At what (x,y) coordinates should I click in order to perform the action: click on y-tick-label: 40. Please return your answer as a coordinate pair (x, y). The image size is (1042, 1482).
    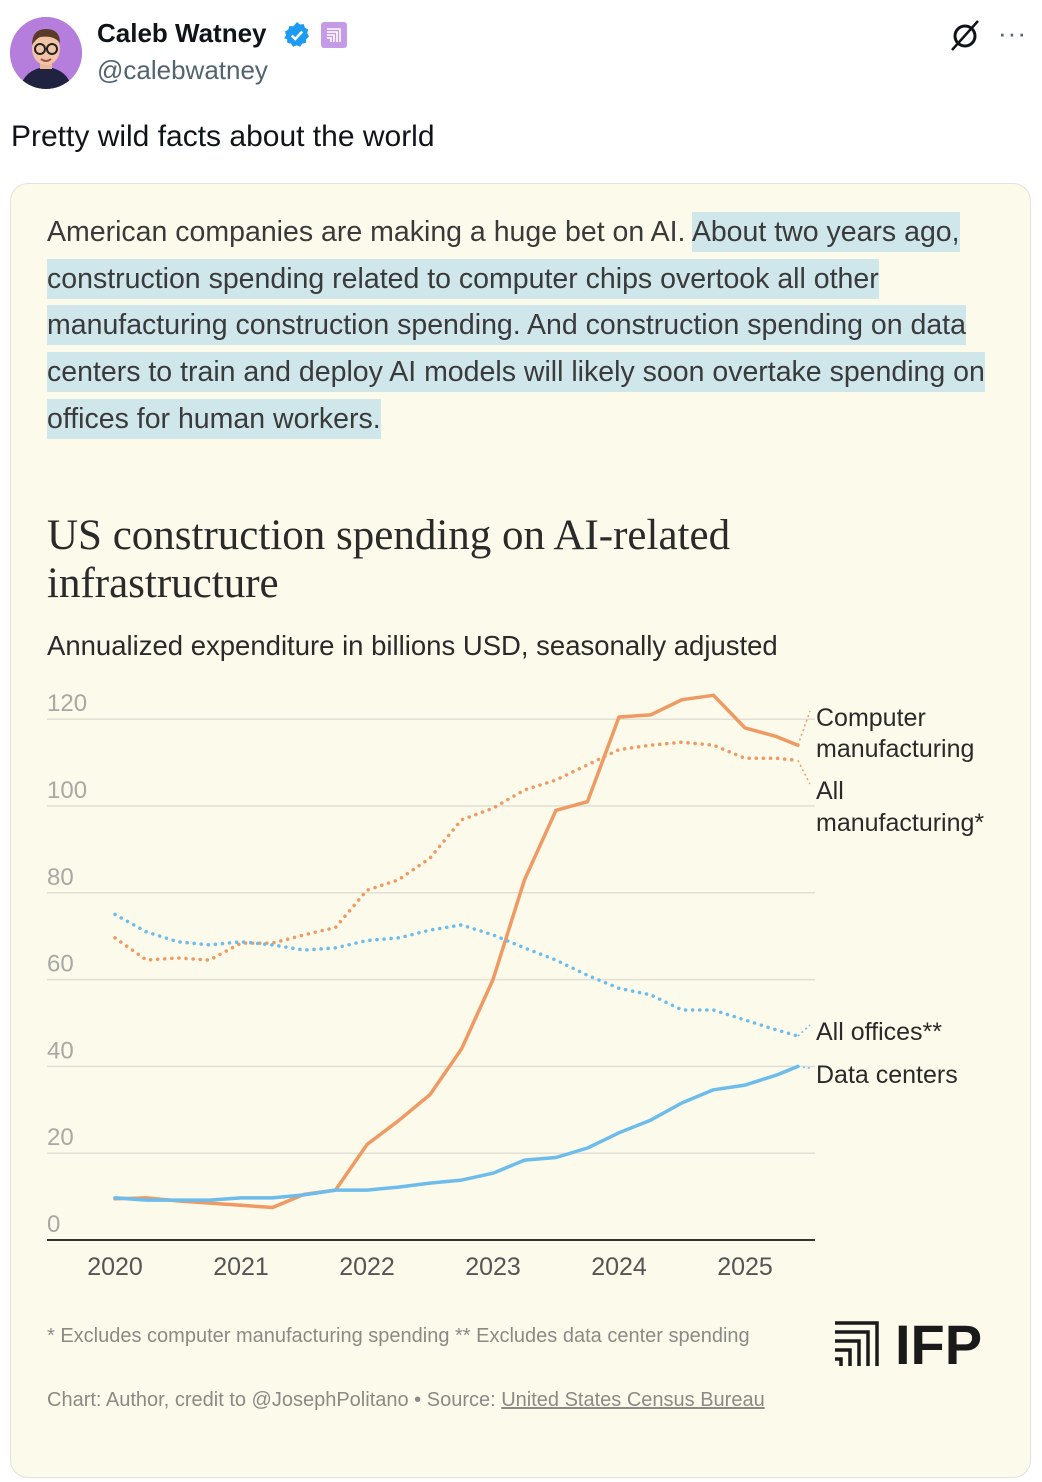
    Looking at the image, I should click on (60, 1050).